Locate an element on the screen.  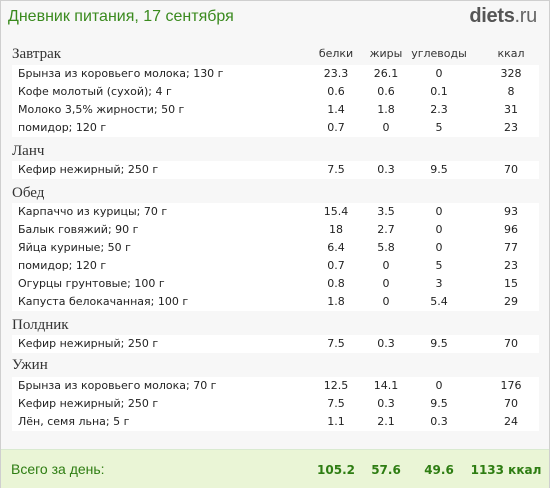
fat-value: 0.6 is located at coordinates (386, 91).